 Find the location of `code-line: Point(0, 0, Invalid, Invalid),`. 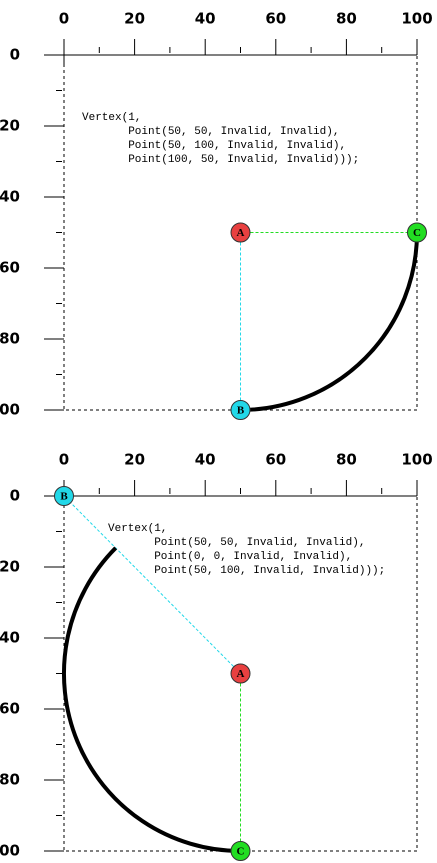

code-line: Point(0, 0, Invalid, Invalid), is located at coordinates (230, 557).